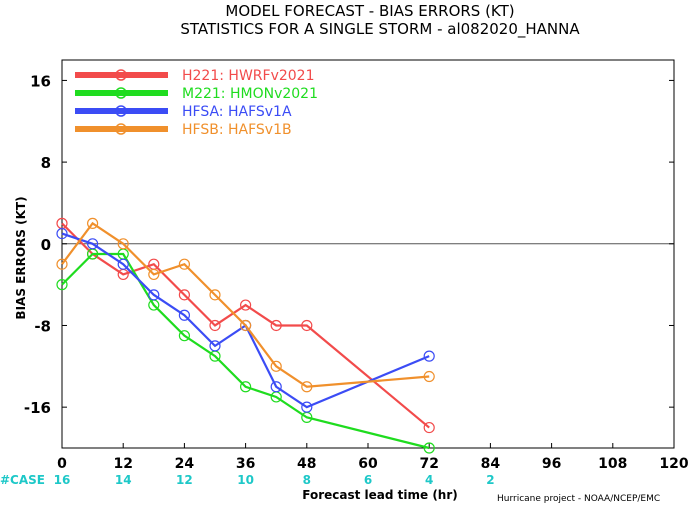 This screenshot has width=700, height=506. I want to click on x-tick-label: 120, so click(673, 464).